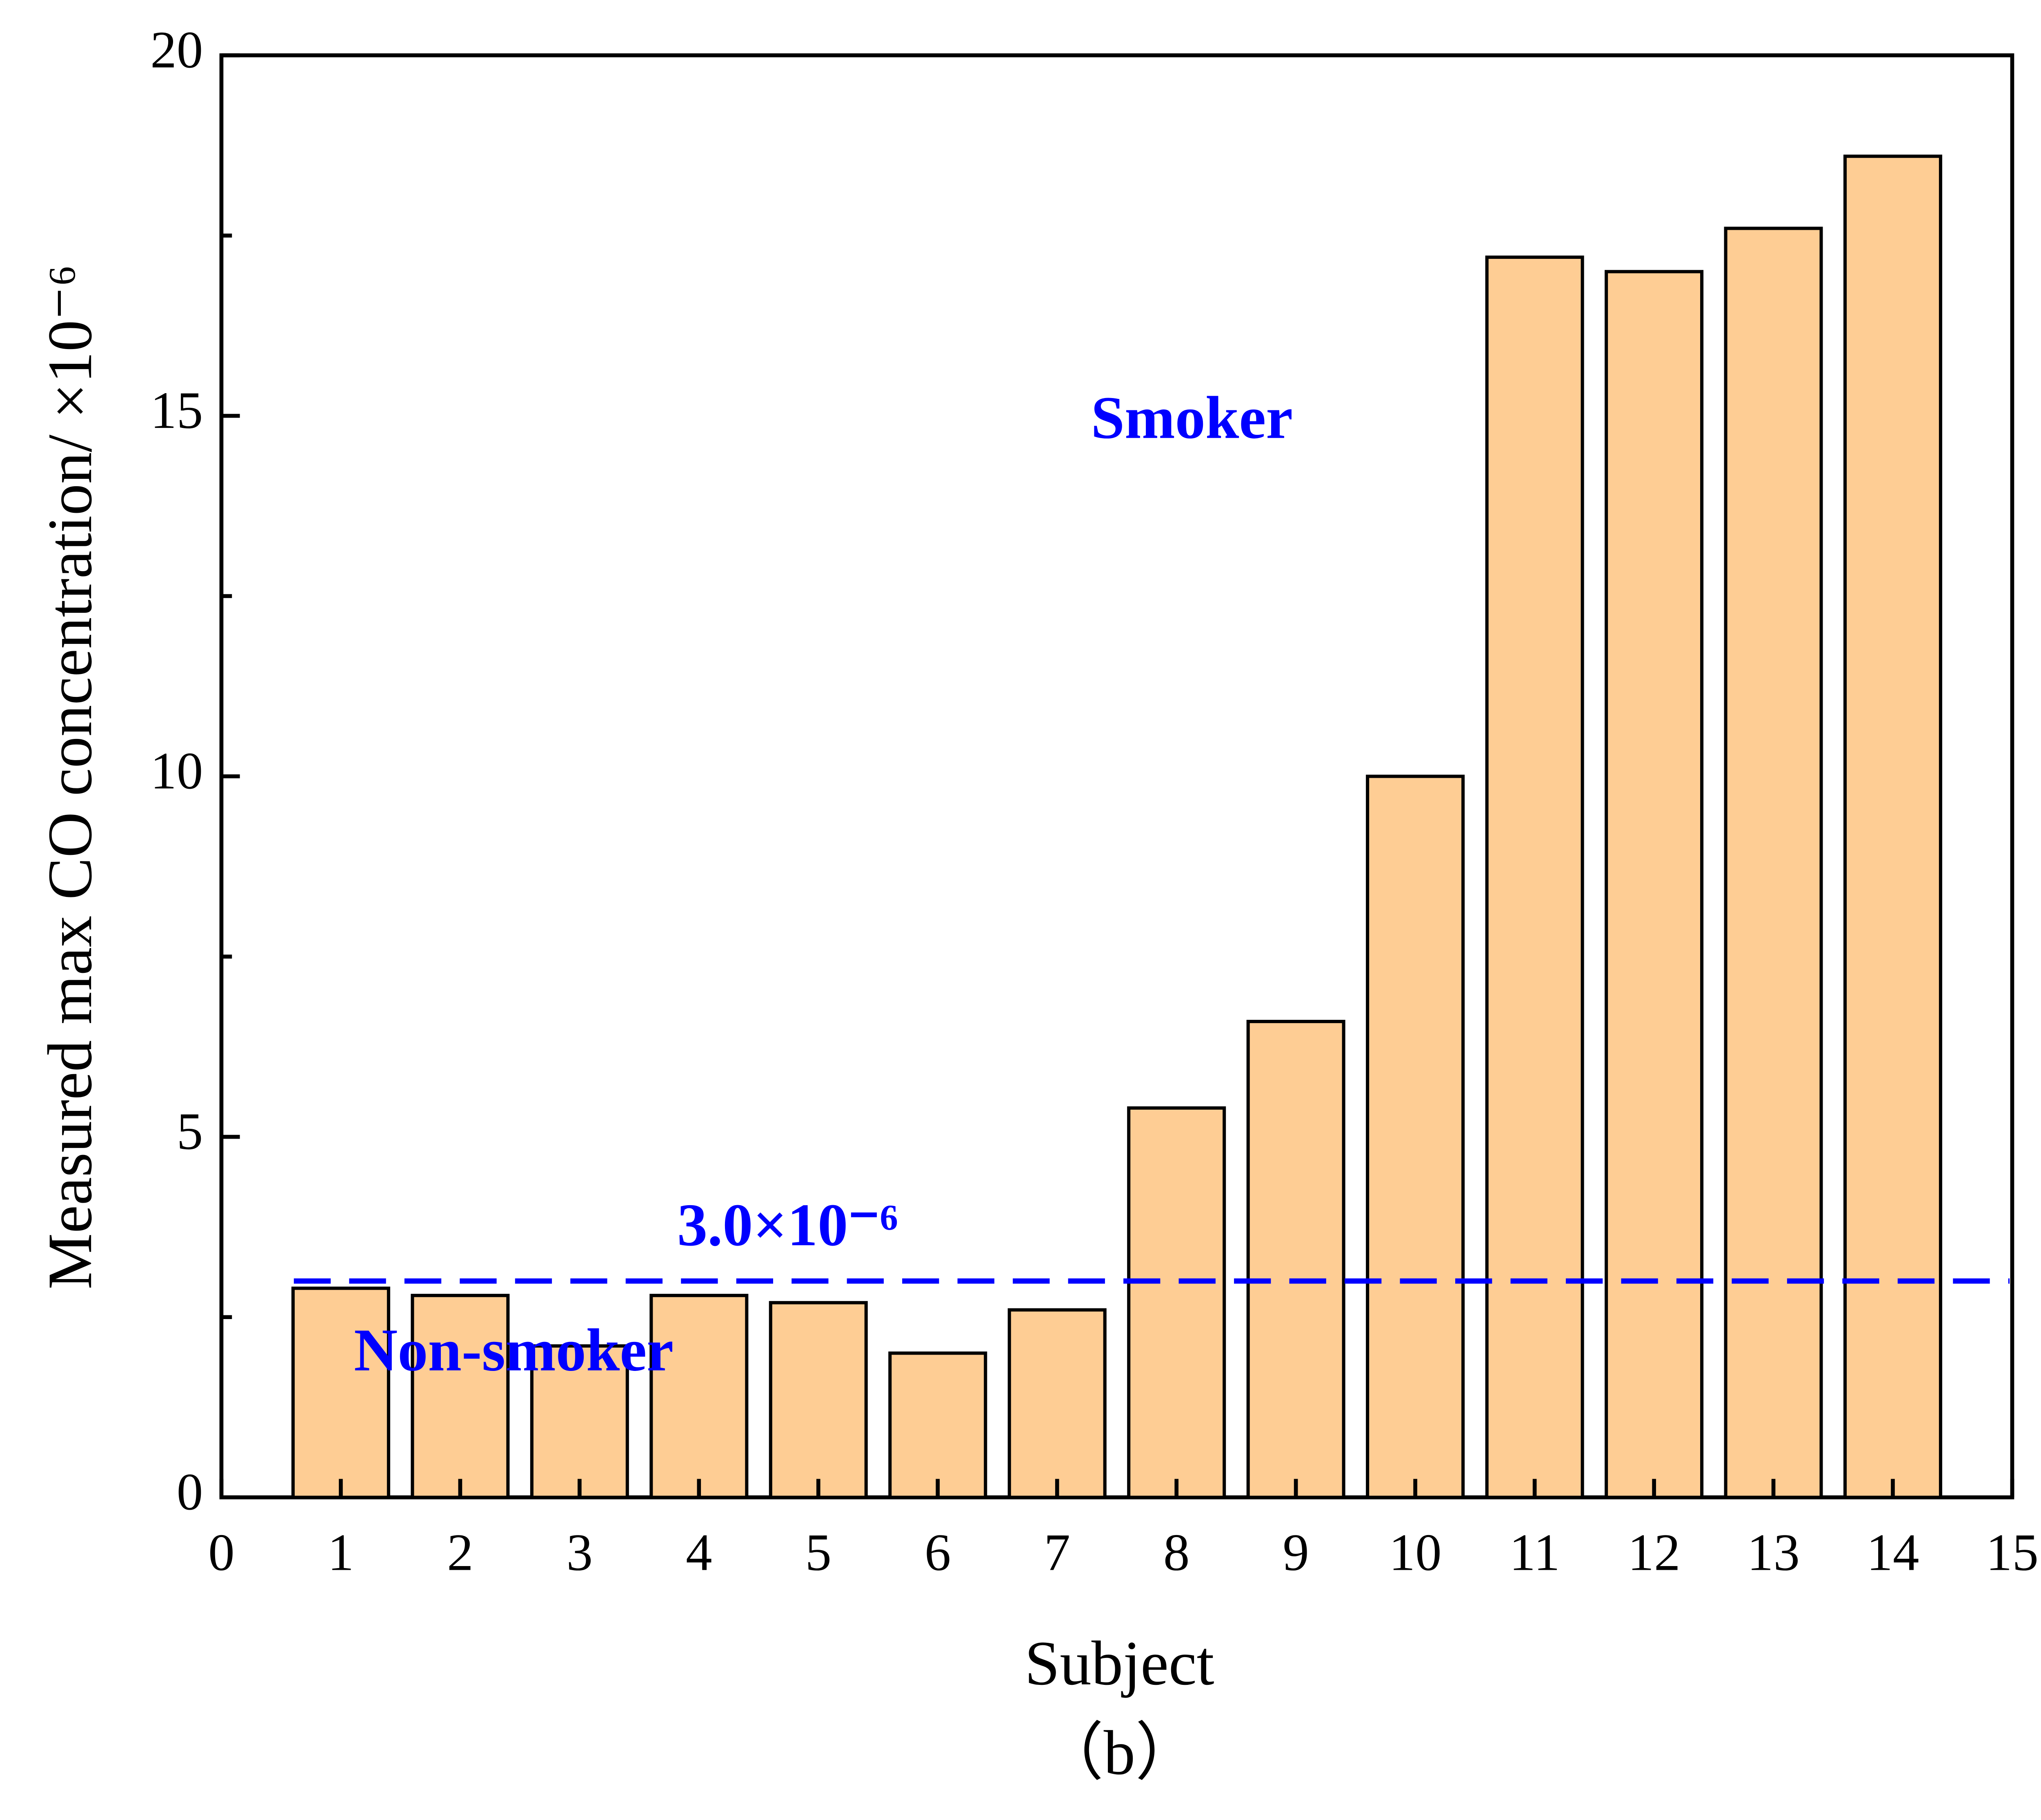 The width and height of the screenshot is (2041, 1820). Describe the element at coordinates (1177, 1553) in the screenshot. I see `x-tick-label: 8` at that location.